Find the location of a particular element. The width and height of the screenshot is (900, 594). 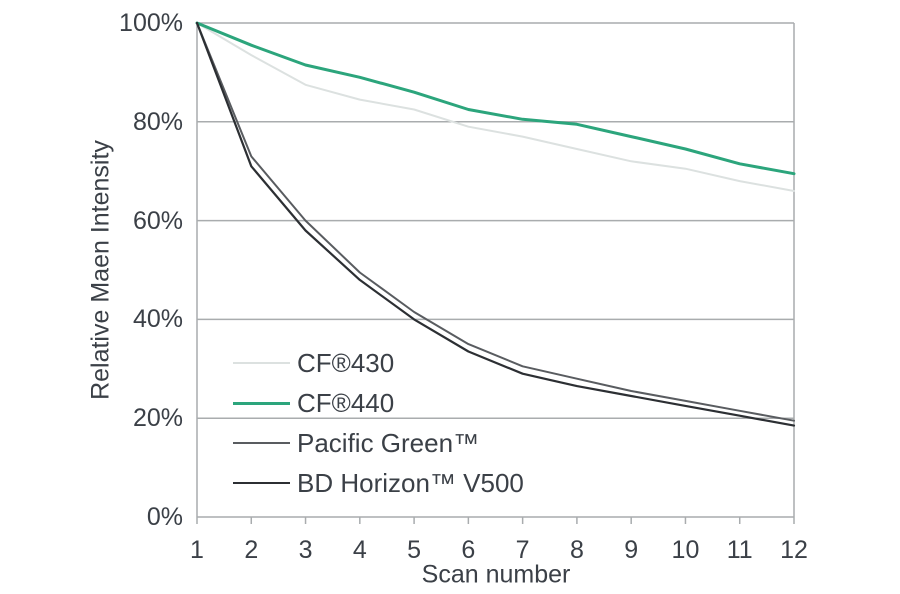

x-tick-label: 9 is located at coordinates (631, 550).